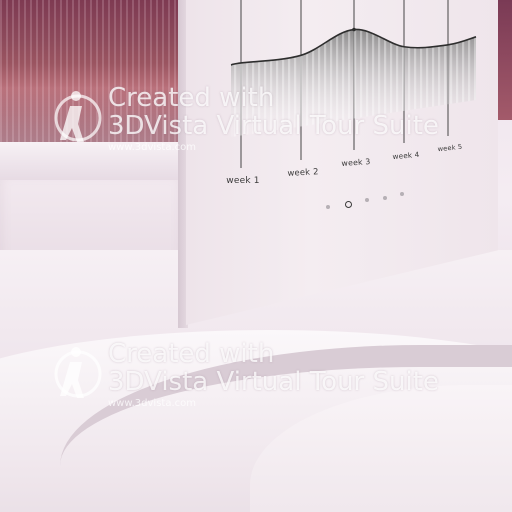  What do you see at coordinates (91, 161) in the screenshot?
I see `wall-ledge` at bounding box center [91, 161].